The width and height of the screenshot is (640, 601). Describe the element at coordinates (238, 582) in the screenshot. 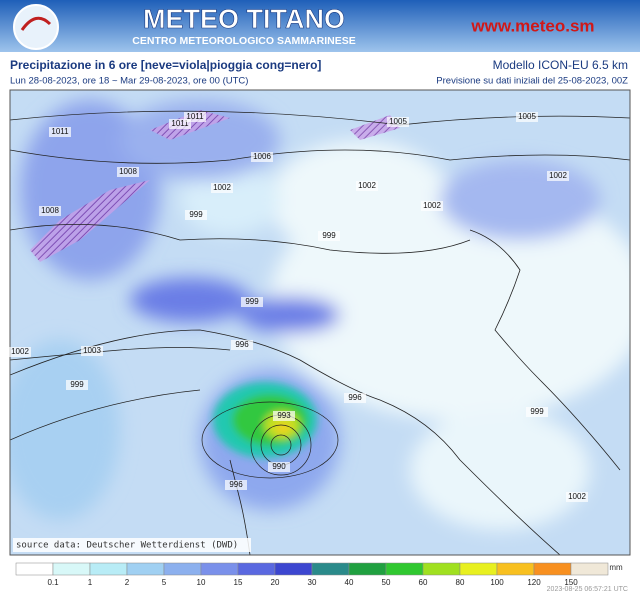

I see `legend-label: 15` at that location.